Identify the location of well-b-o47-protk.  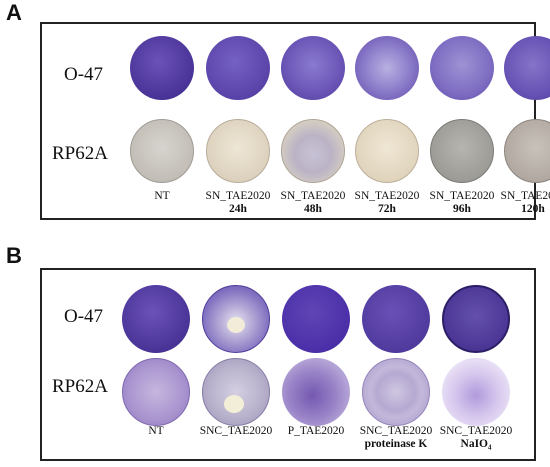
(396, 319).